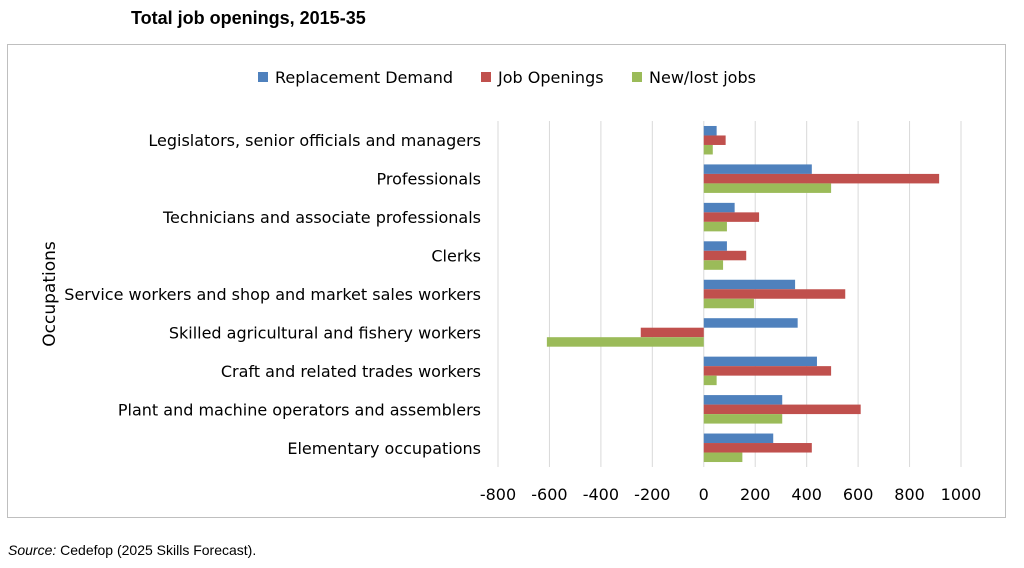 The width and height of the screenshot is (1024, 568). What do you see at coordinates (321, 217) in the screenshot?
I see `category-label: Technicians and associate professionals` at bounding box center [321, 217].